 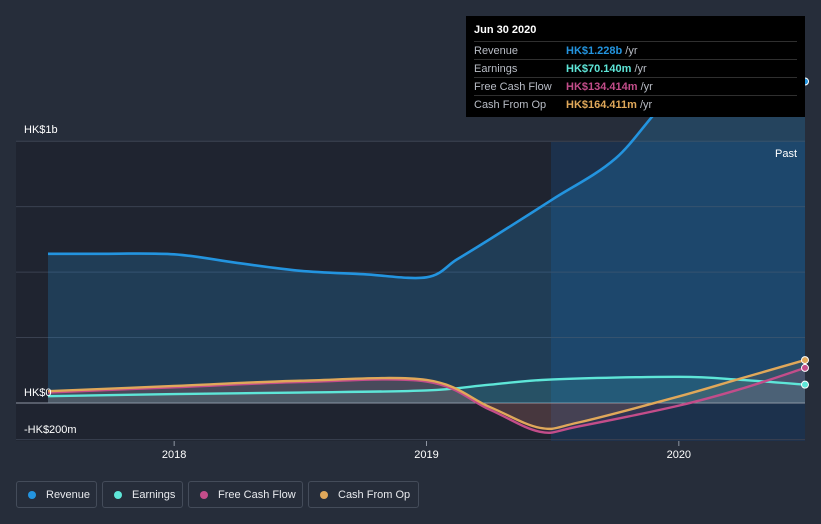 I want to click on cash-from-op-line, so click(x=426, y=394).